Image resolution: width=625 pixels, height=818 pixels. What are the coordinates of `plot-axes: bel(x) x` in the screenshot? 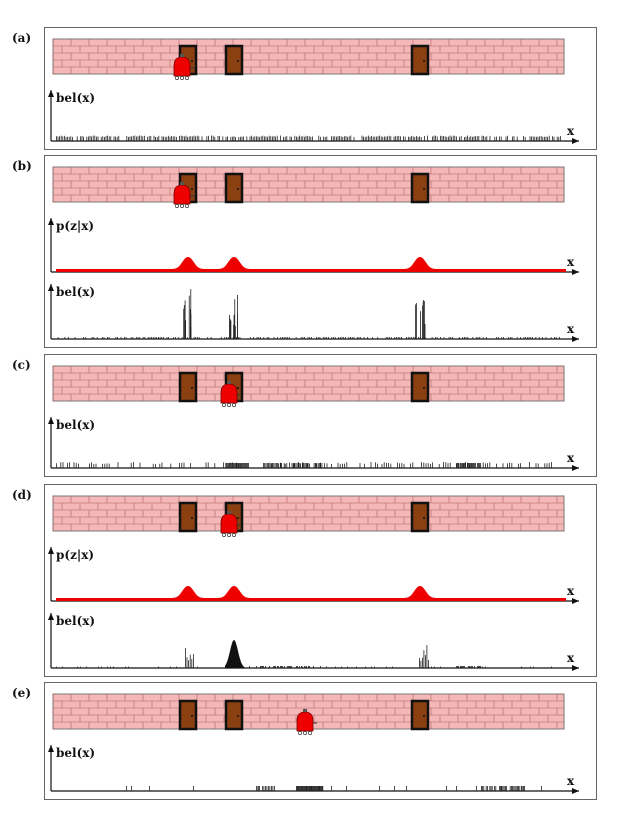 It's located at (313, 313).